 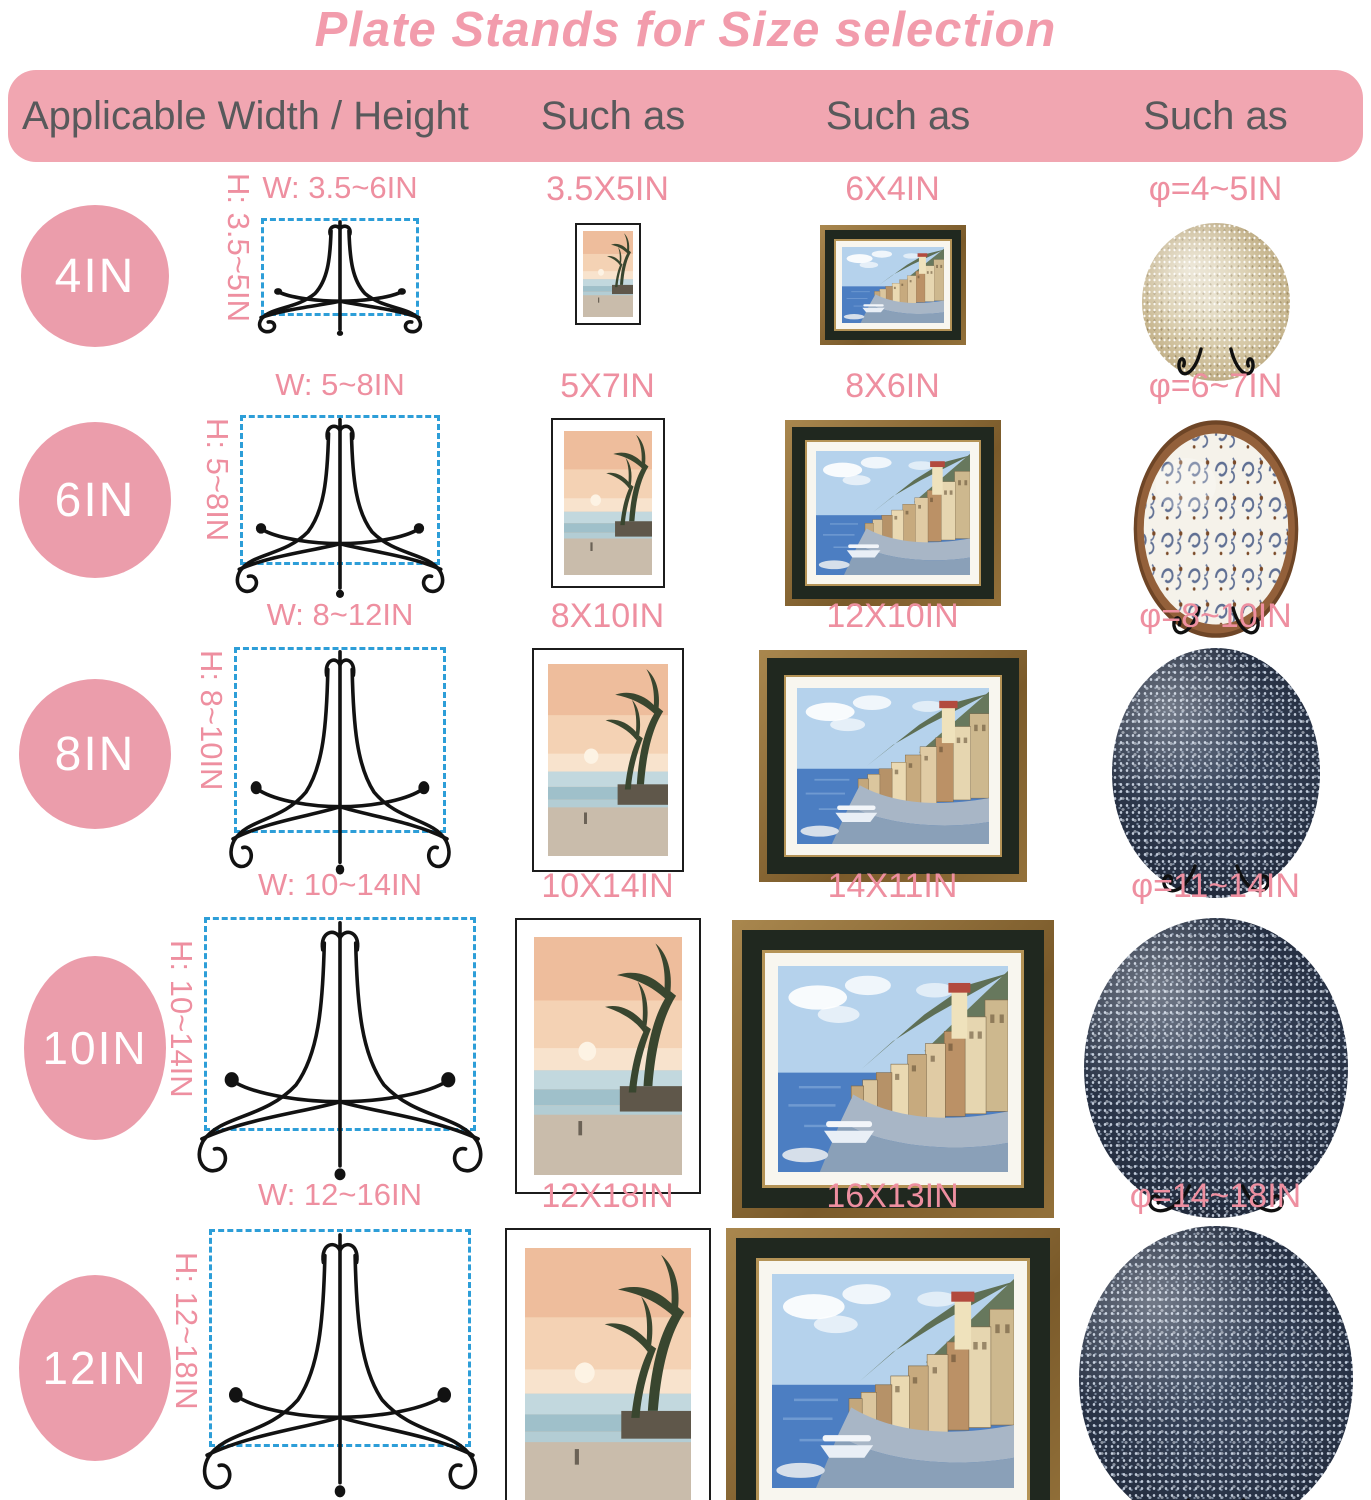 What do you see at coordinates (186, 1331) in the screenshot?
I see `height-range-label: H: 12~18IN` at bounding box center [186, 1331].